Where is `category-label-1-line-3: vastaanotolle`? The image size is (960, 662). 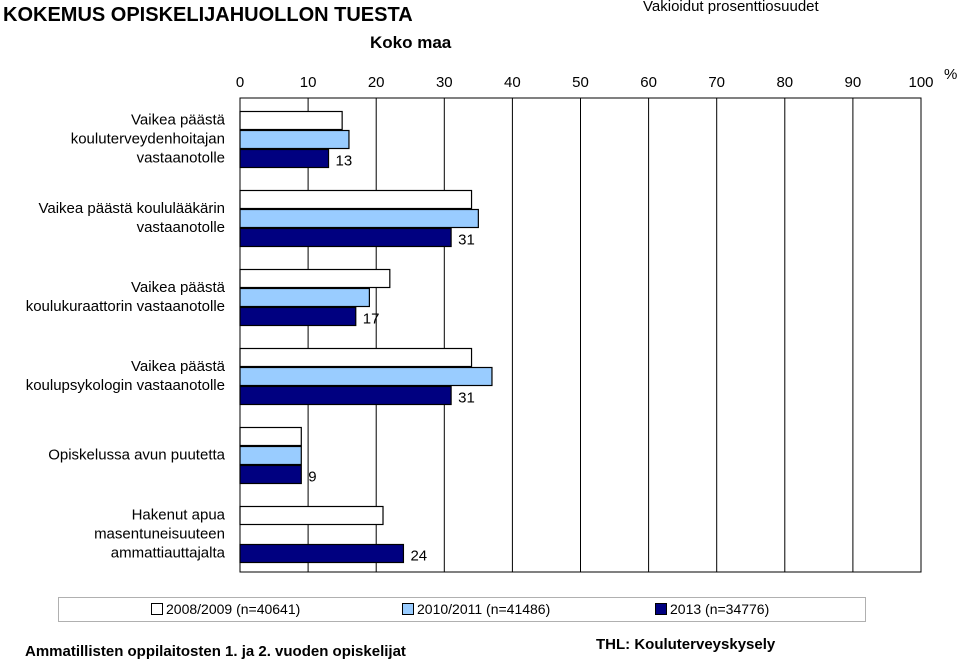 category-label-1-line-3: vastaanotolle is located at coordinates (181, 158).